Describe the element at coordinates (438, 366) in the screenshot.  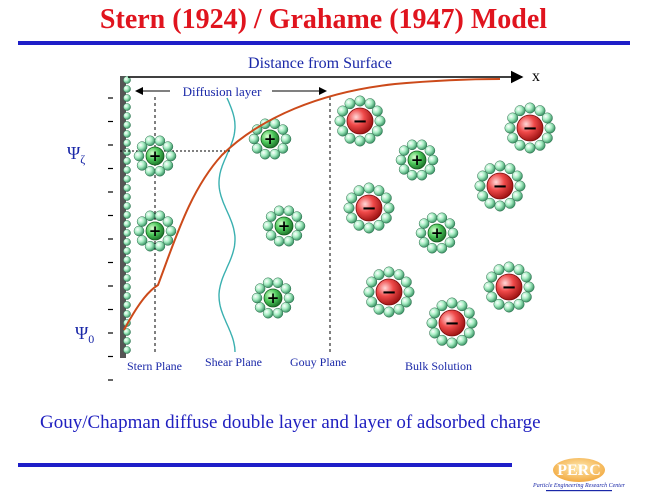
I see `bulk-solution-label: Bulk Solution` at that location.